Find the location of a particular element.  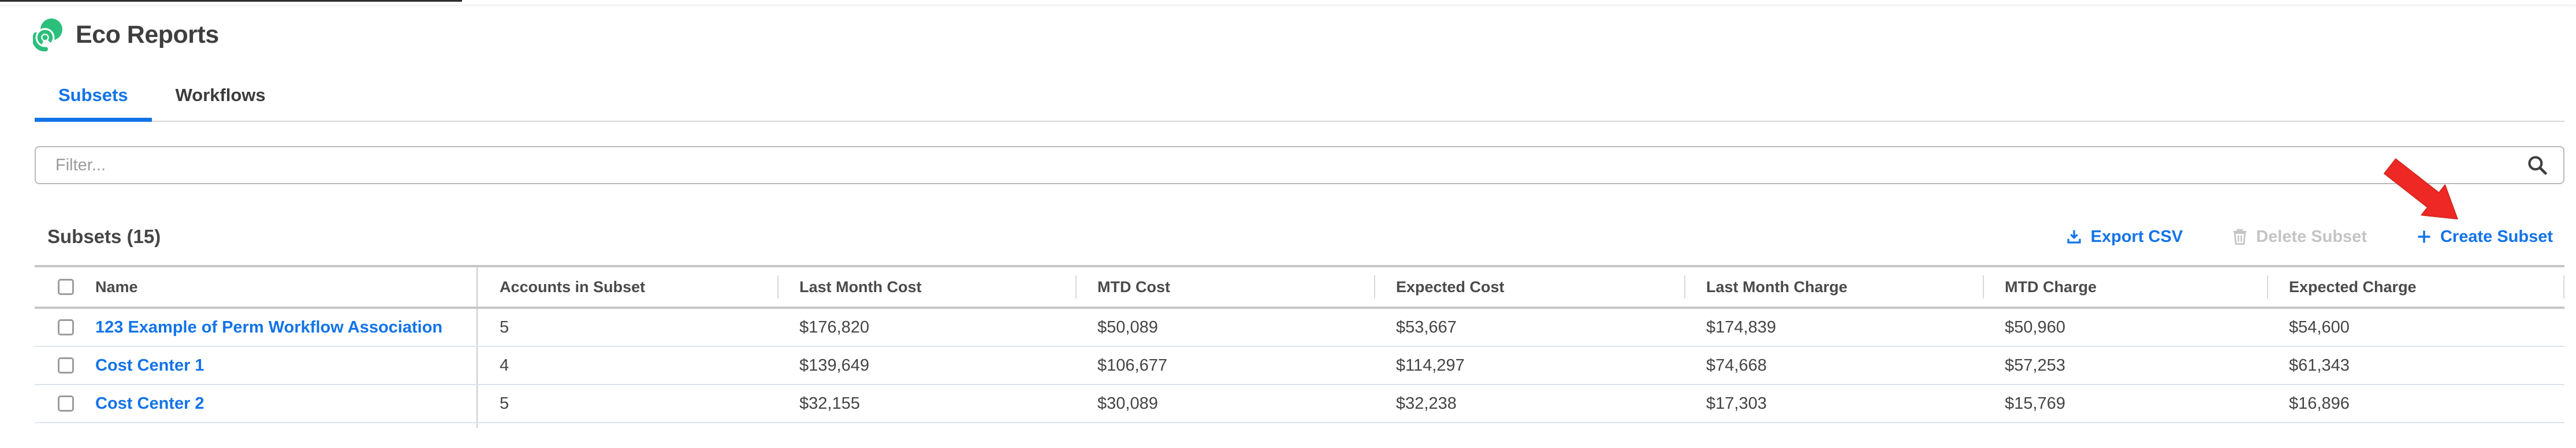

create-subset-button: Create Subset is located at coordinates (2484, 237).